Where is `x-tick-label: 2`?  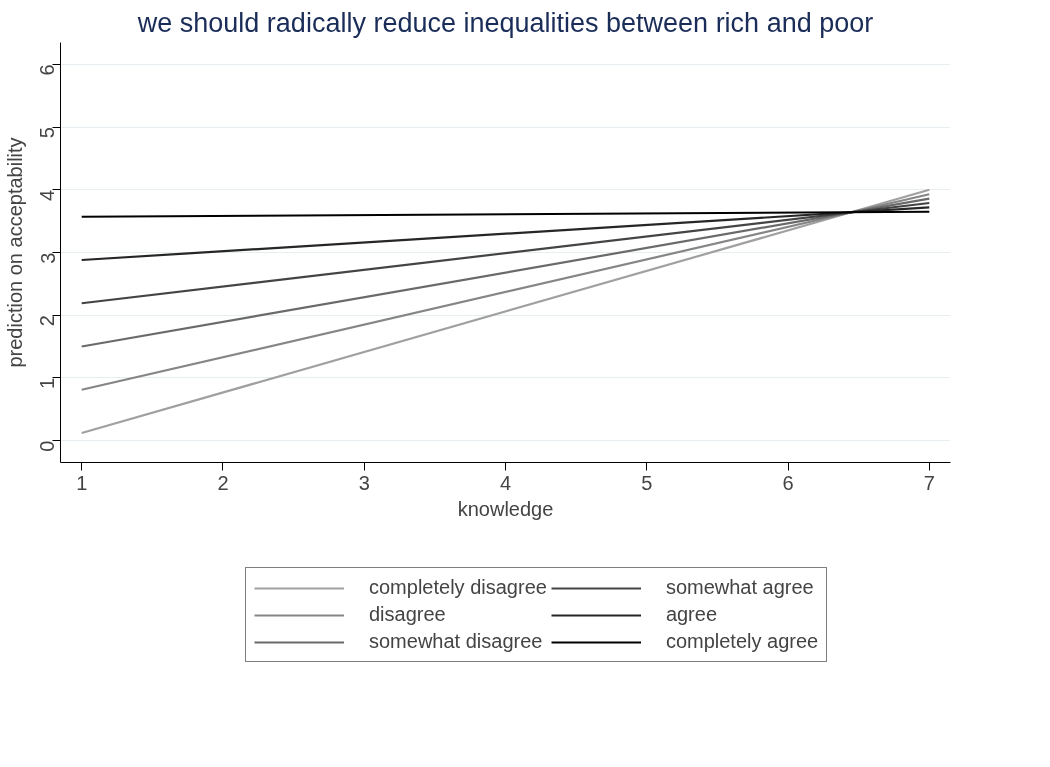 x-tick-label: 2 is located at coordinates (223, 482).